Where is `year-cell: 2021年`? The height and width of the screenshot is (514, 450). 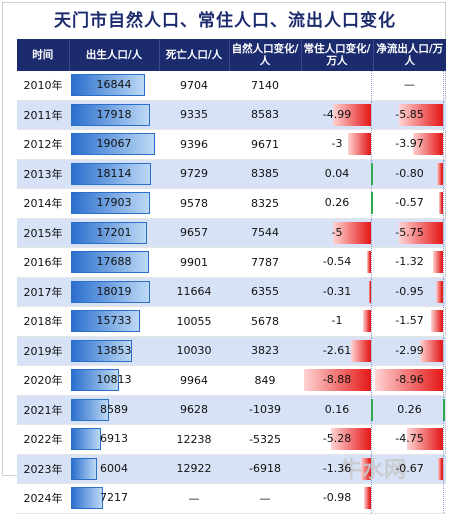
year-cell: 2021年 is located at coordinates (43, 410).